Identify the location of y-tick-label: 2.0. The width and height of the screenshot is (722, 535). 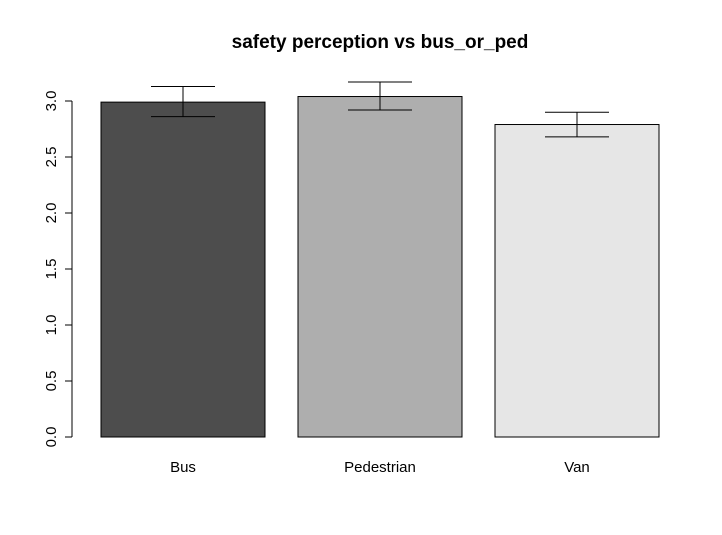
(51, 213).